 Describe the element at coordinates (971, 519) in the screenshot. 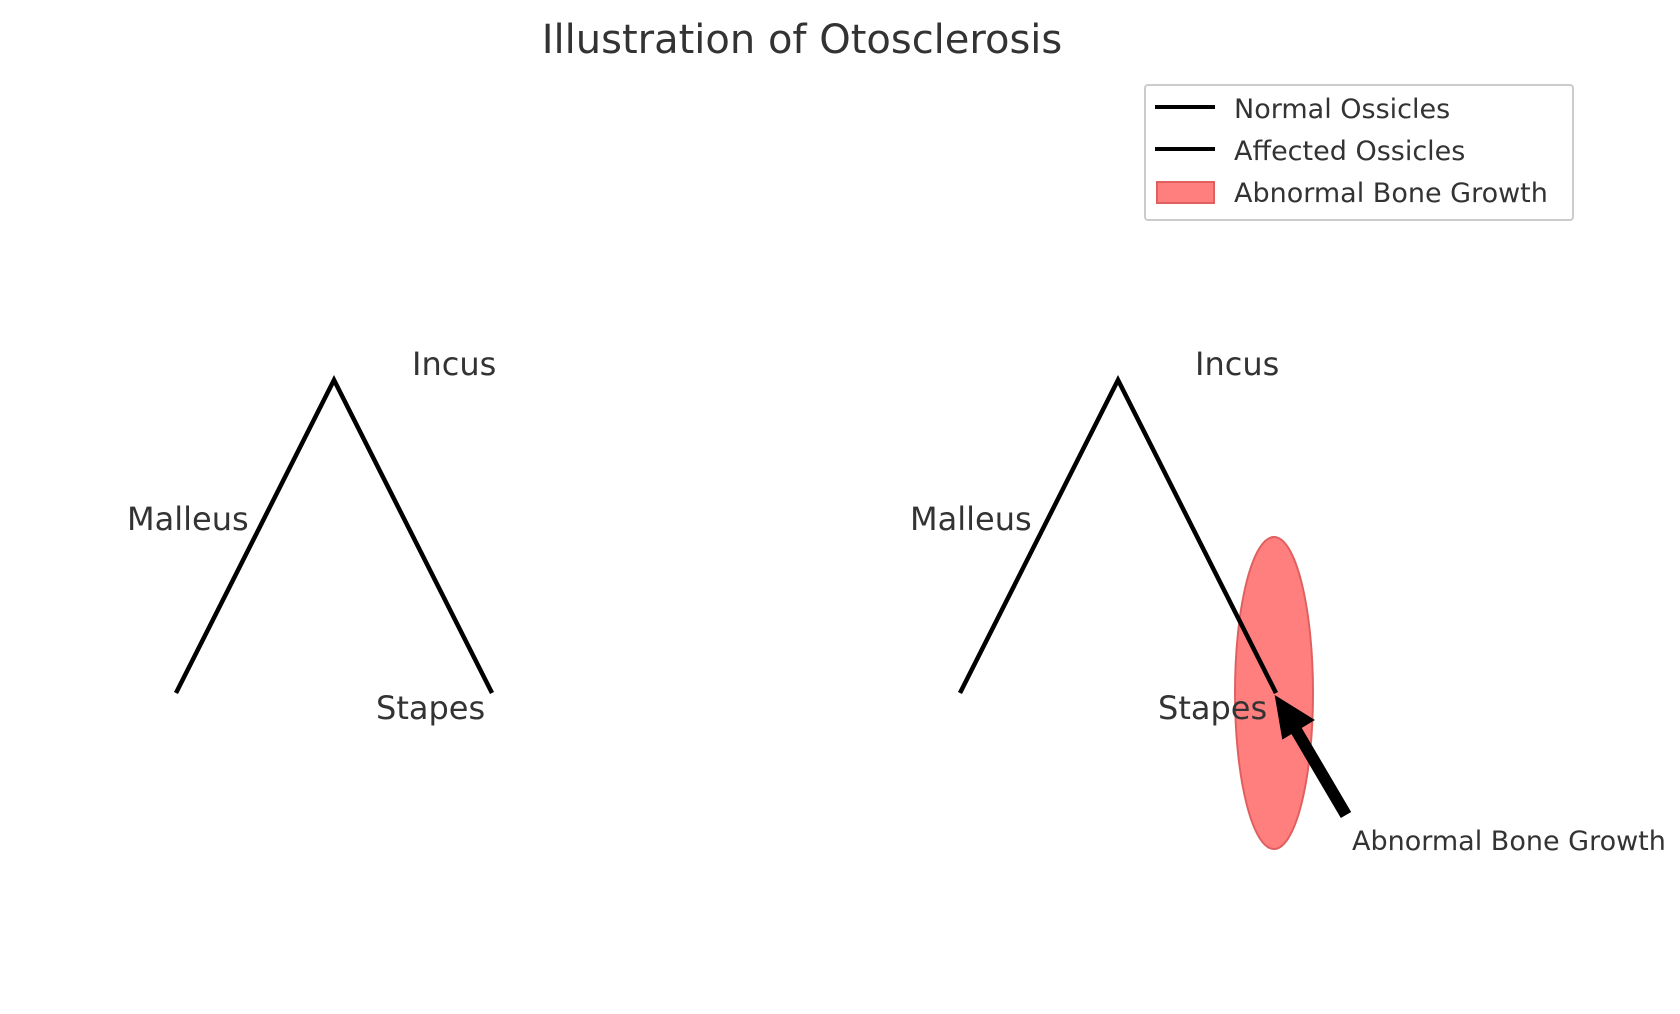

I see `affected-malleus-label: Malleus` at that location.